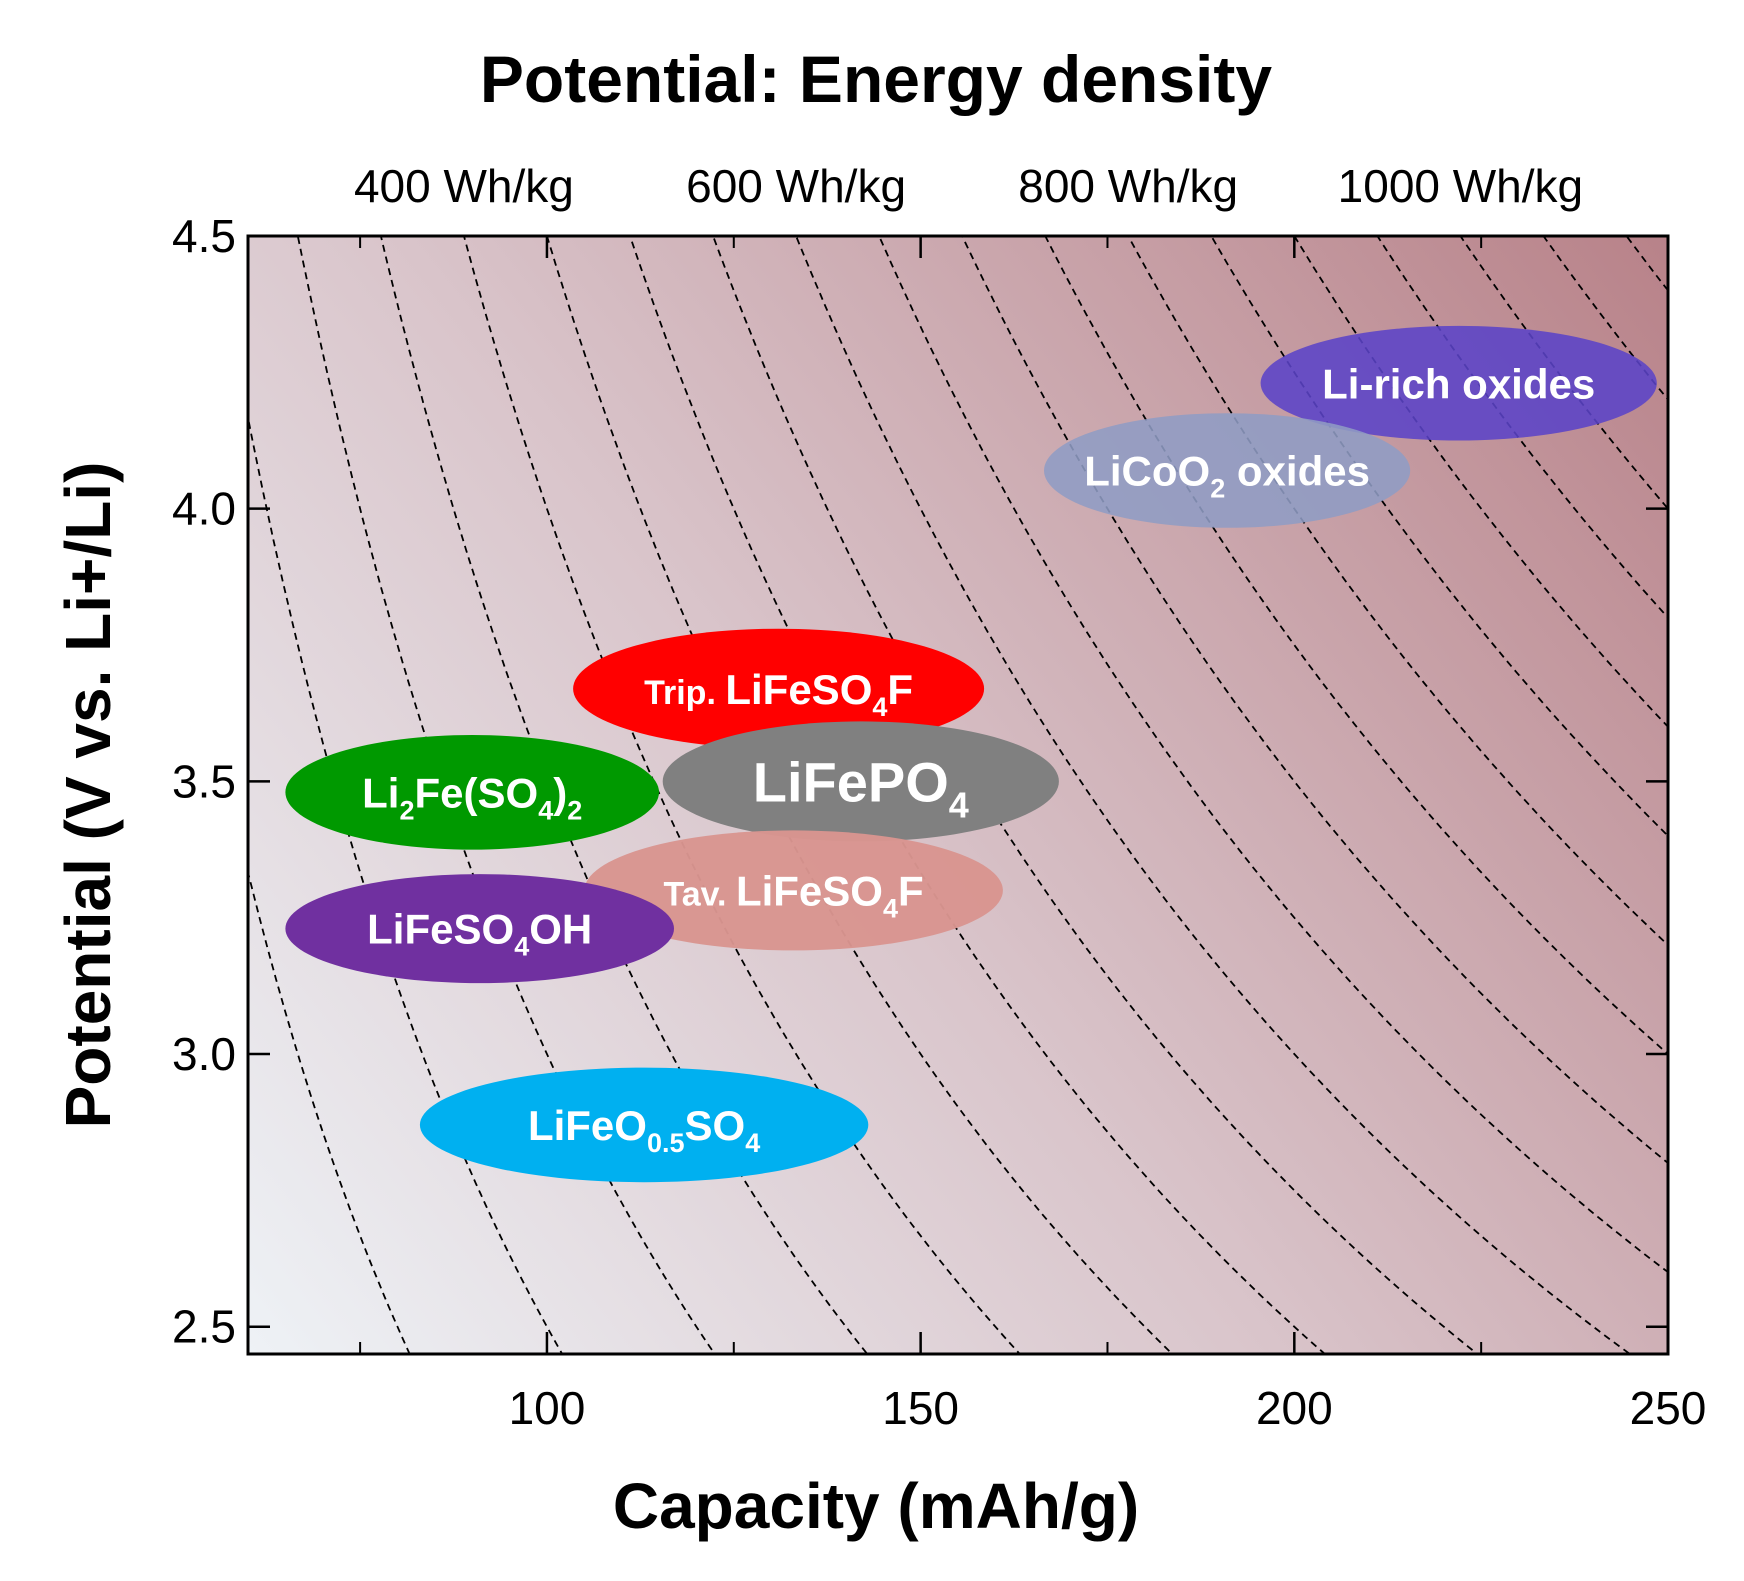 The width and height of the screenshot is (1744, 1581). I want to click on region-label-trip_lifeso4f: Trip. LiFeSO4F, so click(778, 694).